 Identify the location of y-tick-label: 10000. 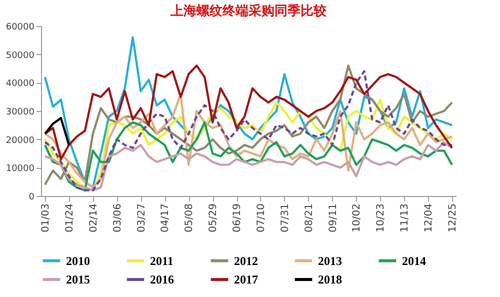
(20, 169).